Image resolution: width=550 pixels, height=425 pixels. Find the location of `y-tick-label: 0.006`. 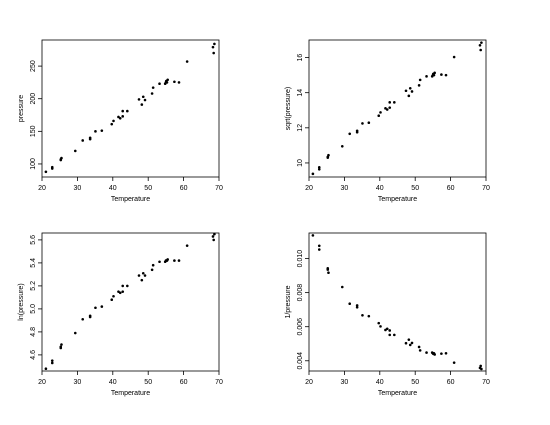

y-tick-label: 0.006 is located at coordinates (300, 327).